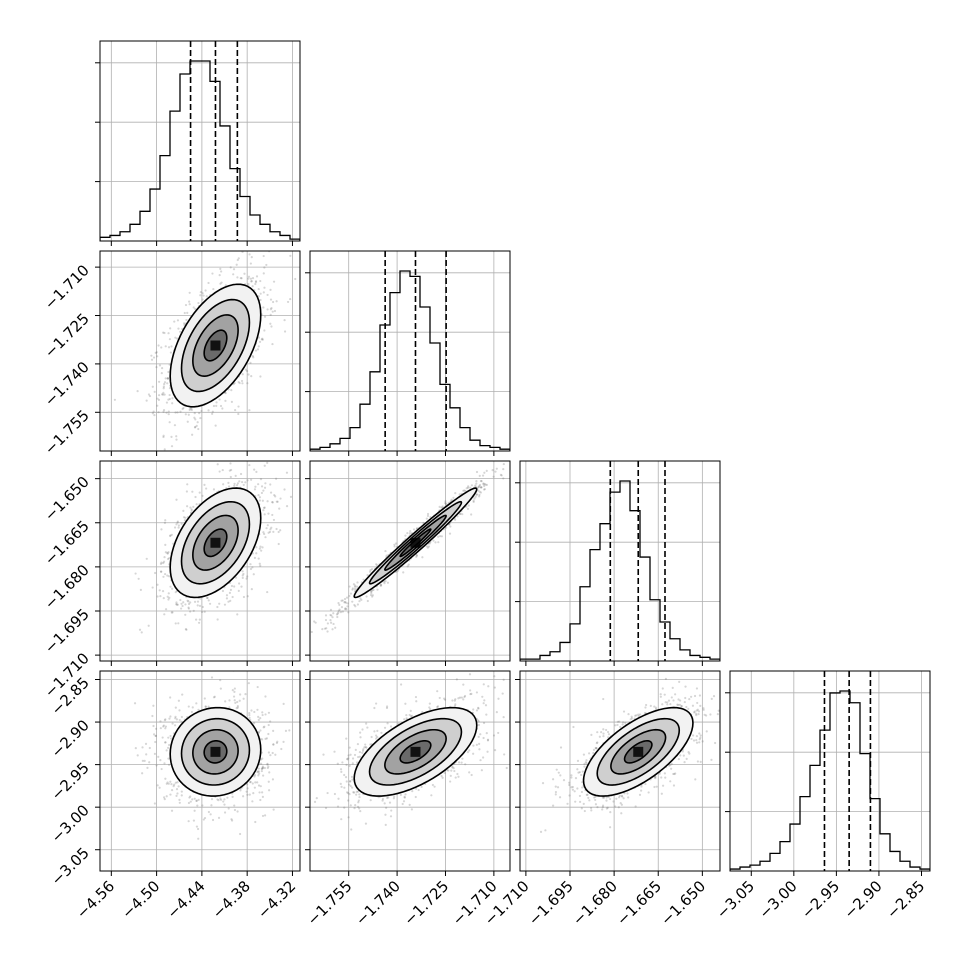 The width and height of the screenshot is (970, 970). I want to click on y-tick-label-3-2: −2.95, so click(70, 781).